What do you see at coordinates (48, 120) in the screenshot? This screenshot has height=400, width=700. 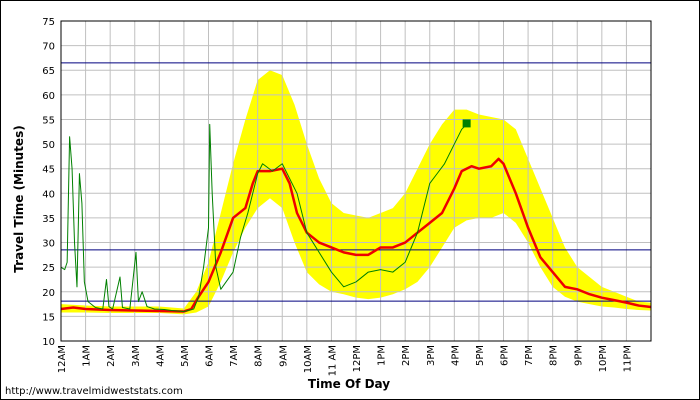 I see `y-tick-label: 55` at bounding box center [48, 120].